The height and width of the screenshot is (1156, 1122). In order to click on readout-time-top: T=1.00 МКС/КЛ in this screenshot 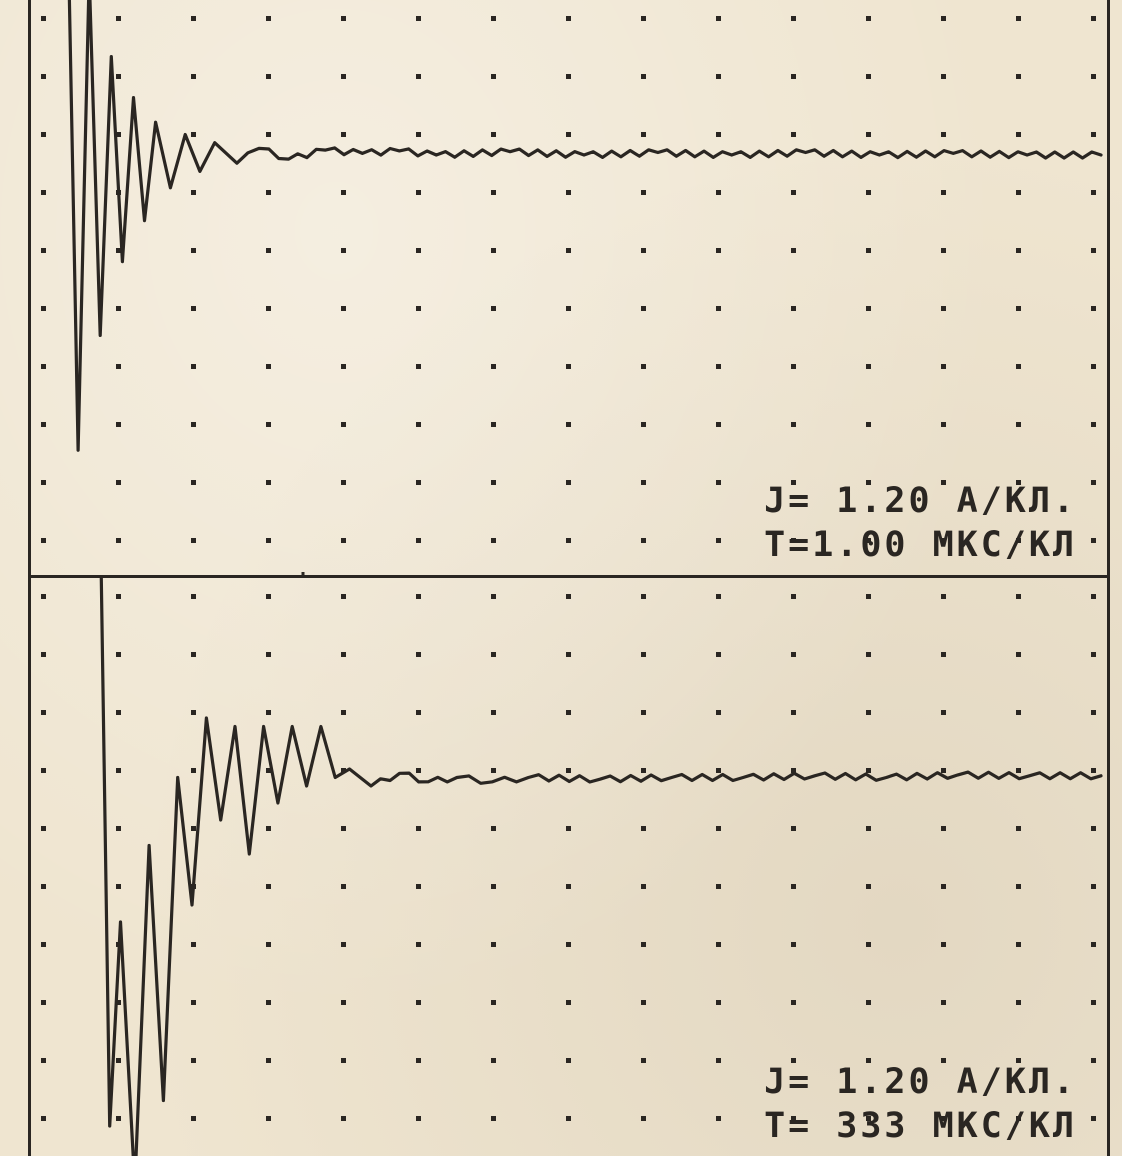, I will do `click(920, 545)`.